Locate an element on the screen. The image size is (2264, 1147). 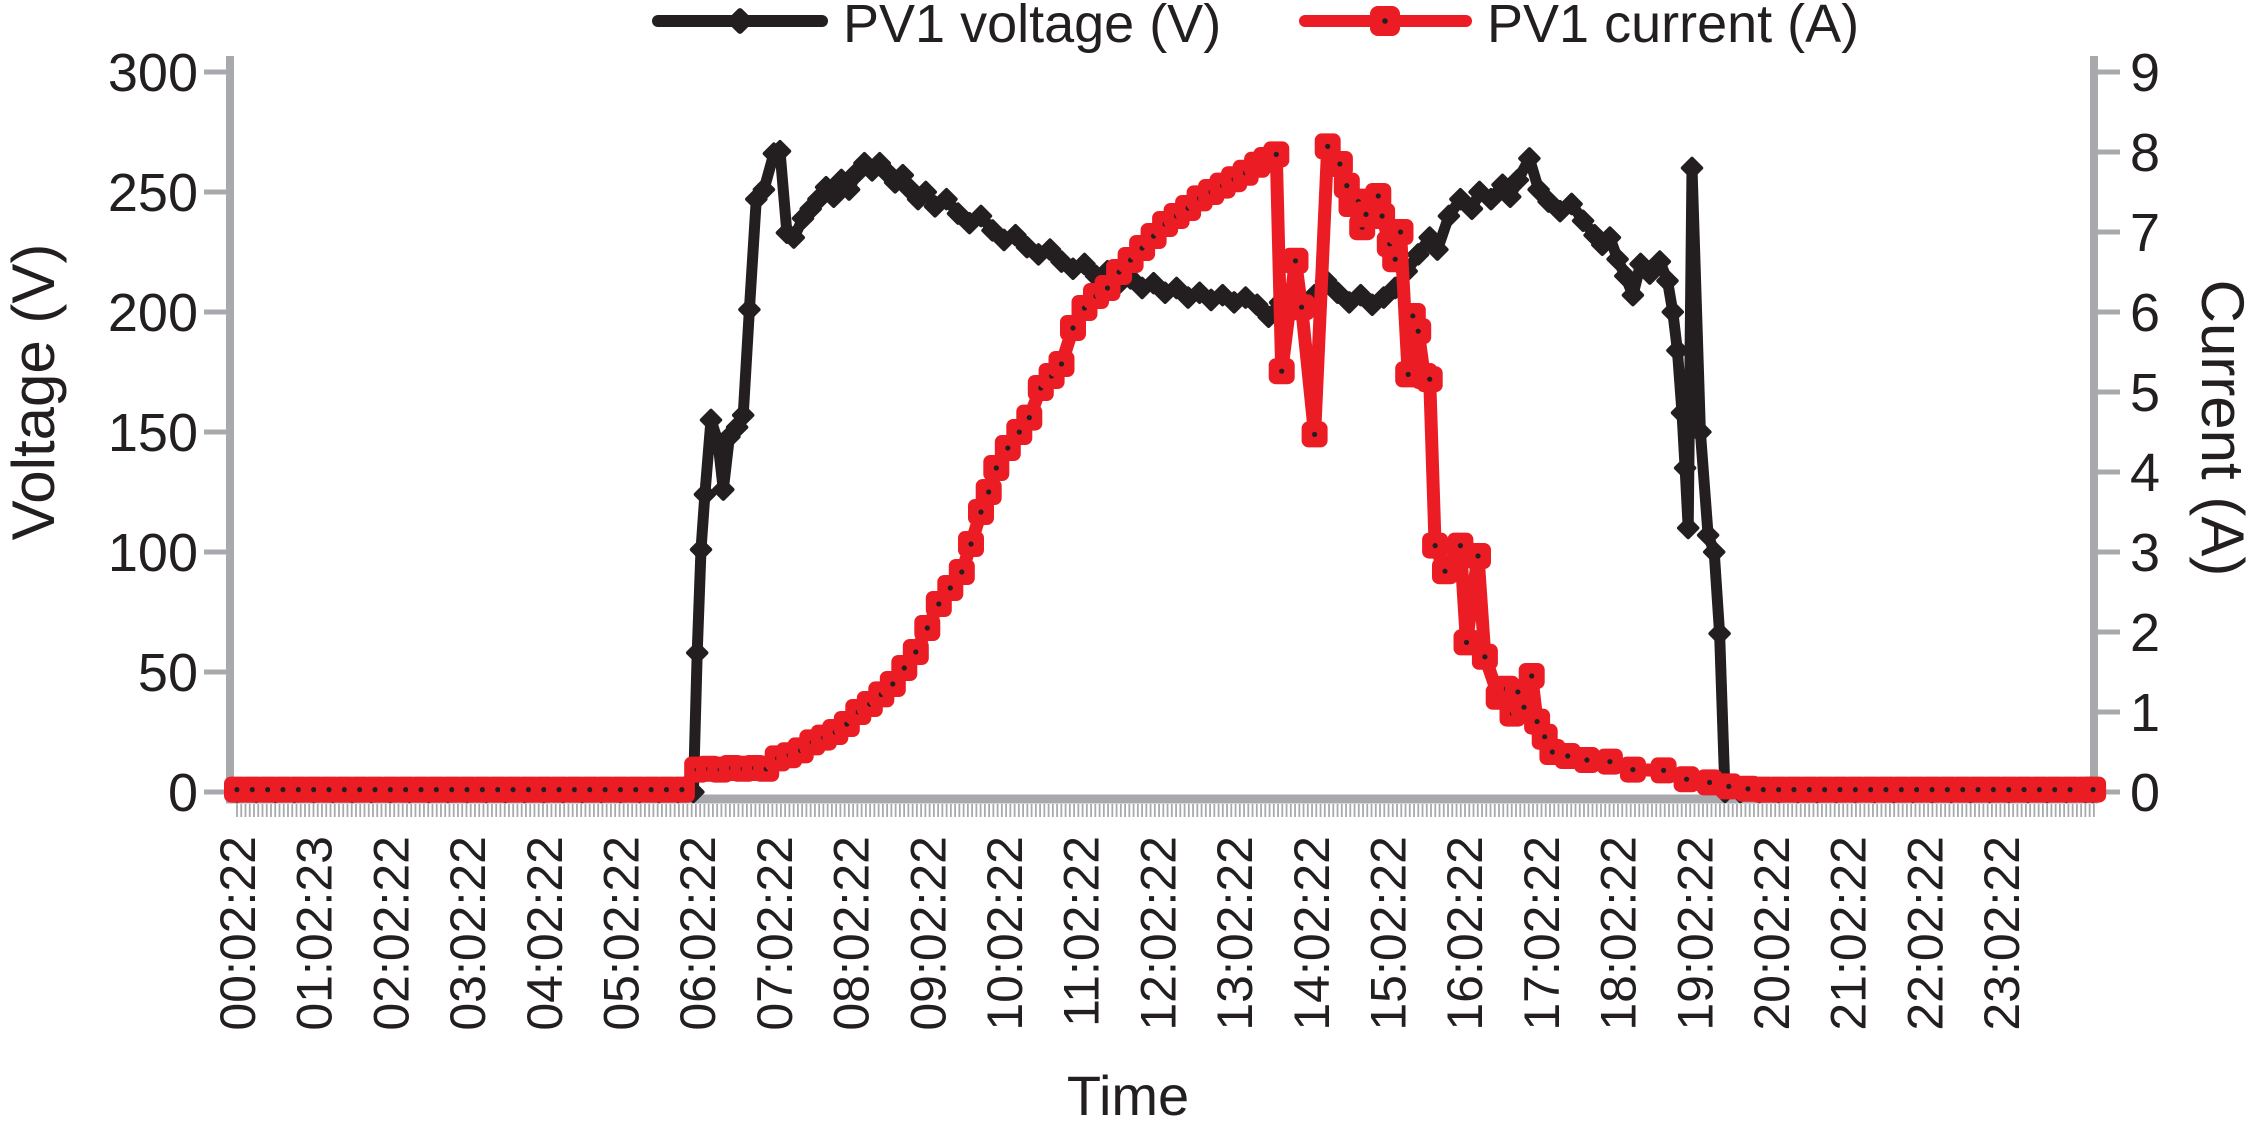
legend-voltage-diamond-icon is located at coordinates (740, 21).